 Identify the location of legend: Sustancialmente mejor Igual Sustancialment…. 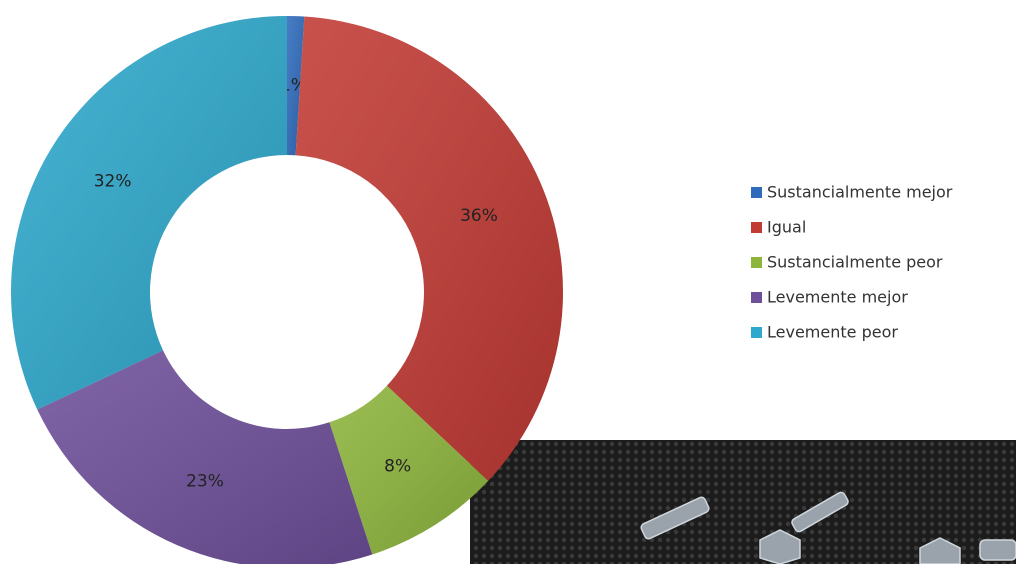
(852, 262).